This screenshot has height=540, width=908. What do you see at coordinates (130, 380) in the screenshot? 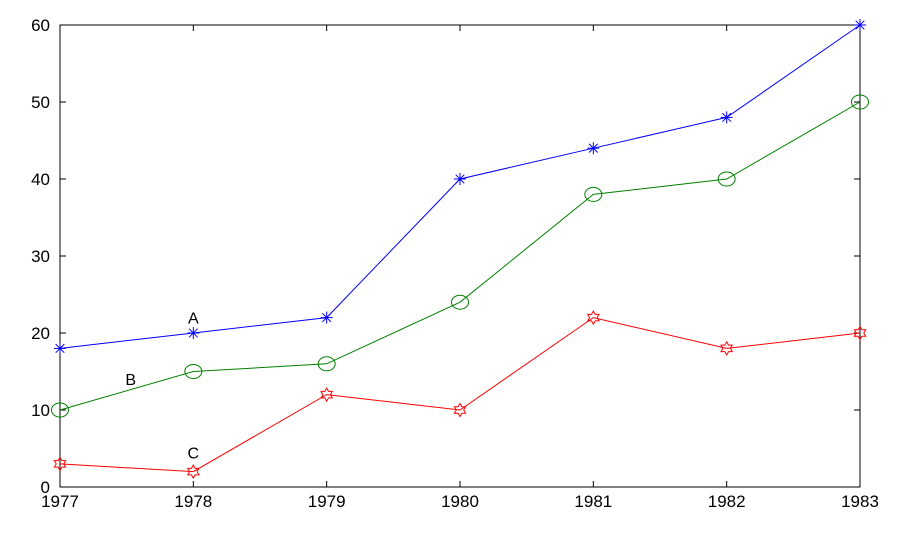
I see `series-label-B: B` at bounding box center [130, 380].